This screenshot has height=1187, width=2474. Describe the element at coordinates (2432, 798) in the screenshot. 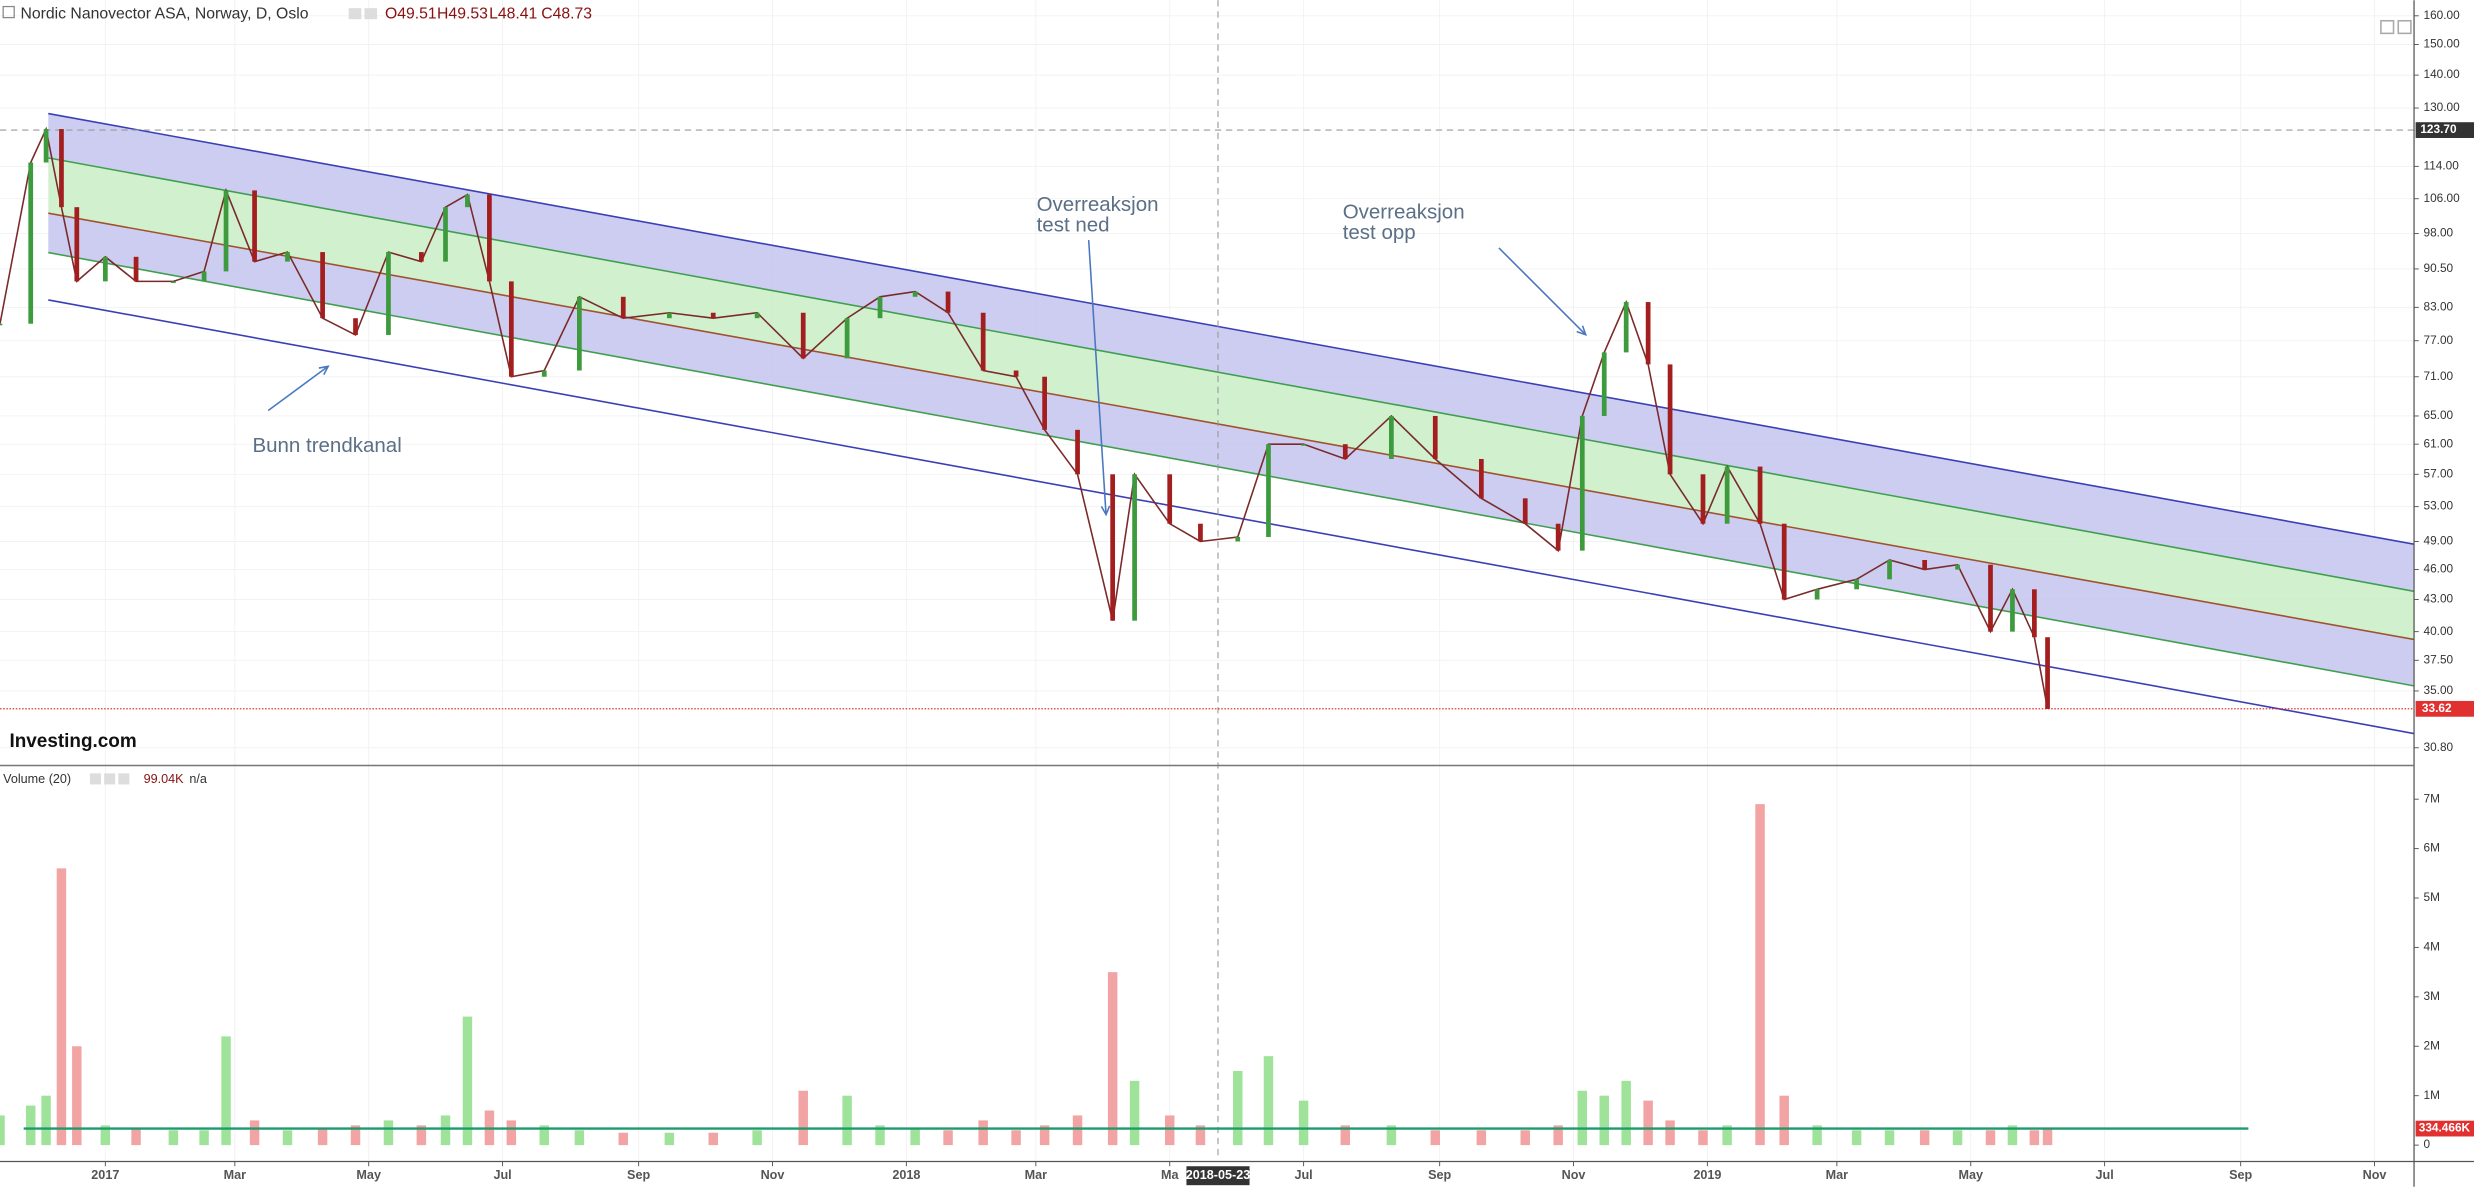

I see `y-tick-label: 7M` at that location.